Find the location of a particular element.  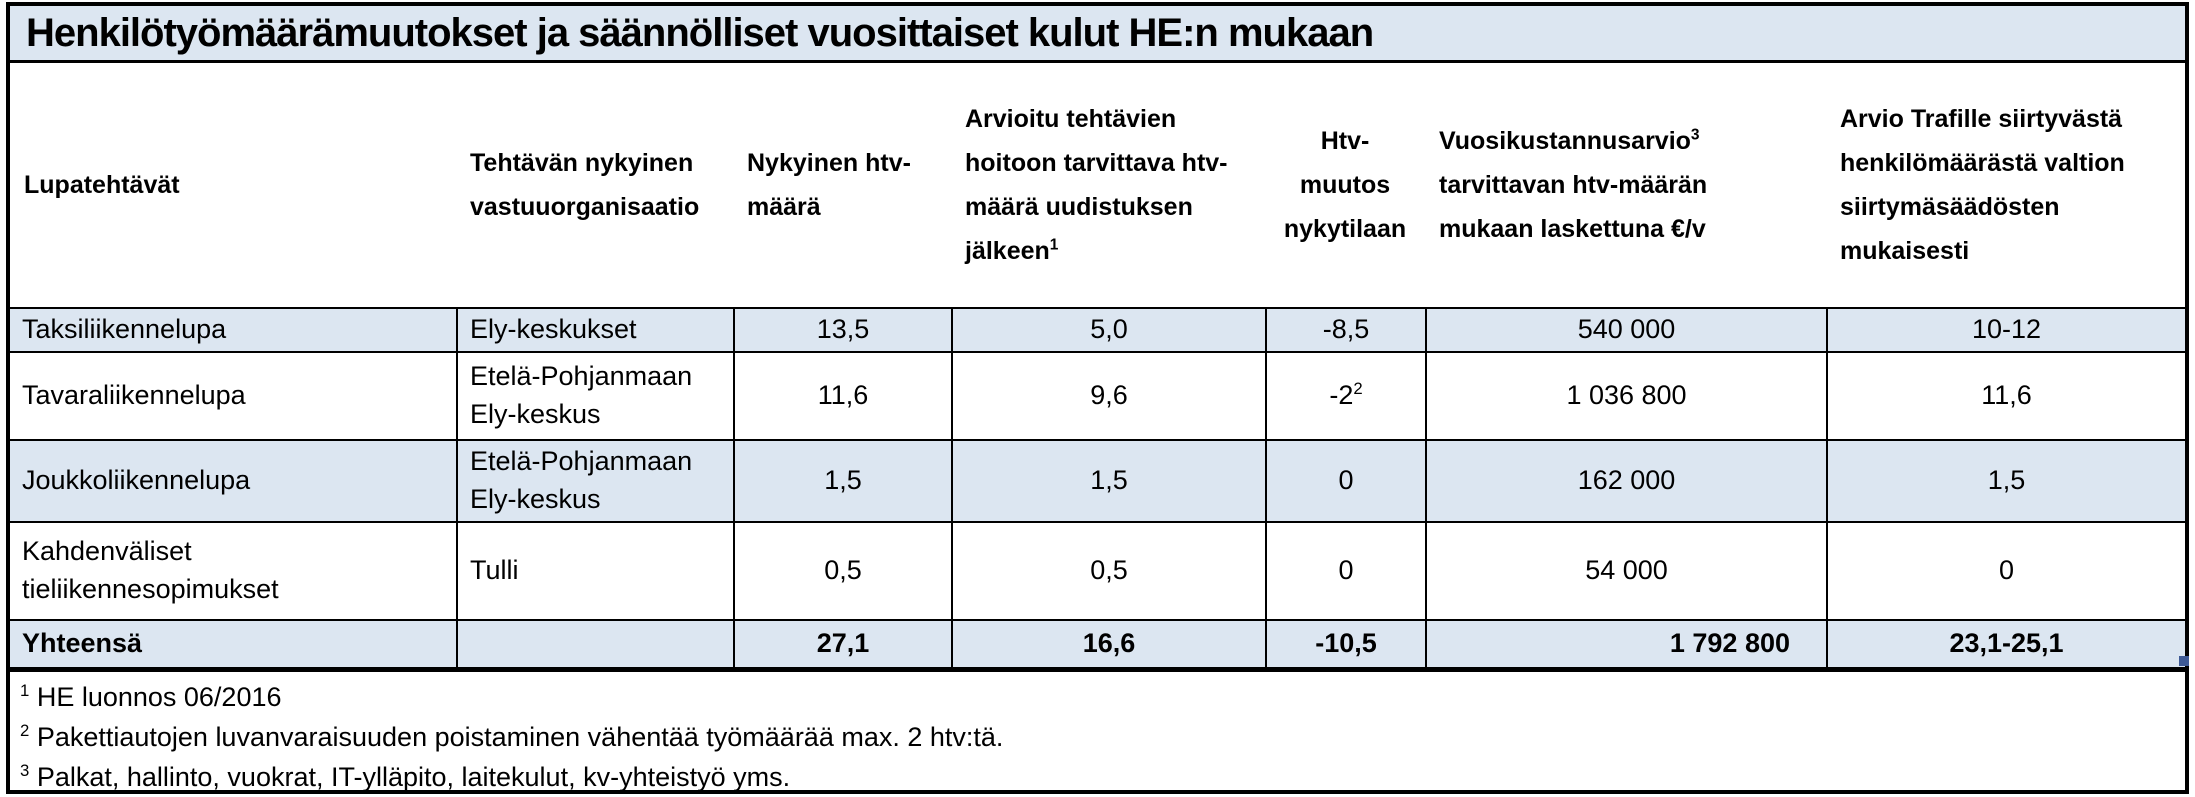

table-cell: 10-12 is located at coordinates (2005, 330).